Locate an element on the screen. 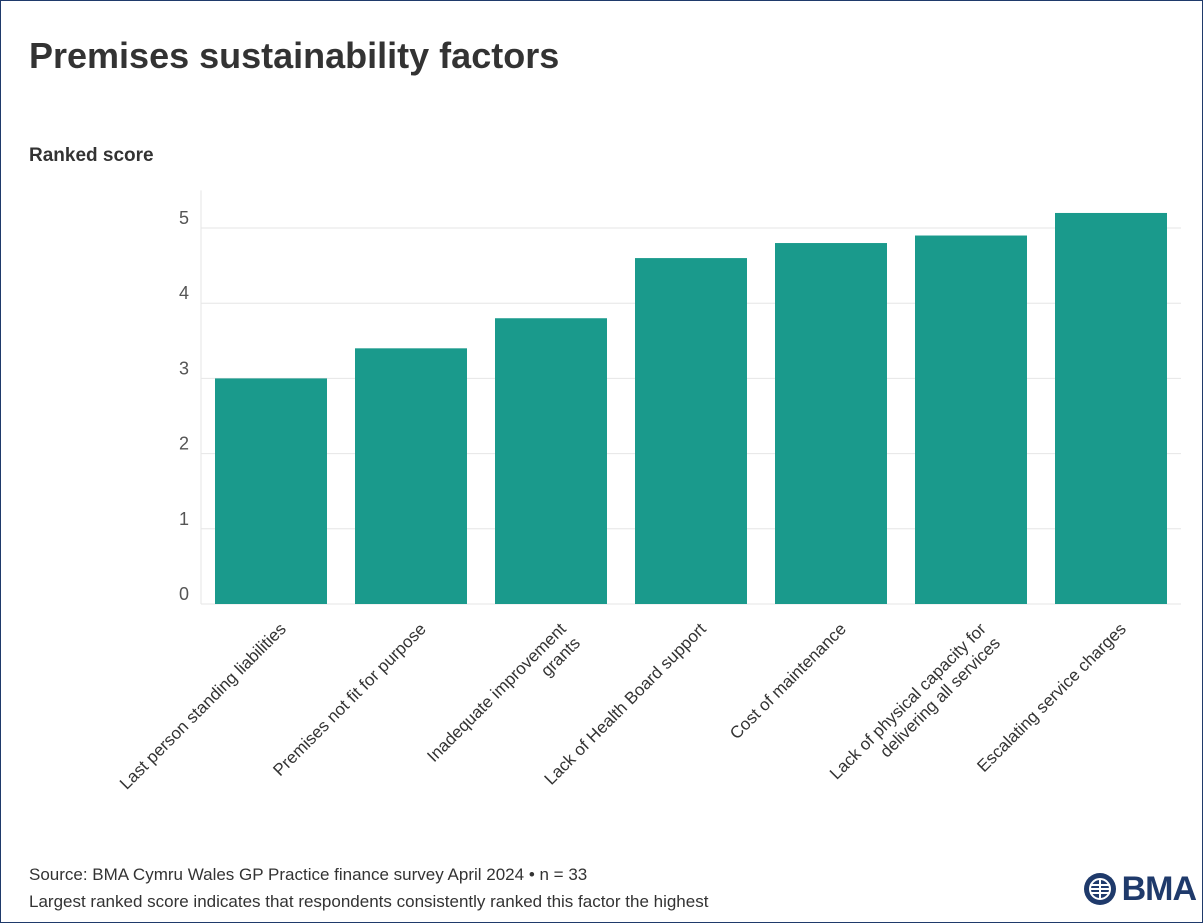  x-category-label: Premises not fit for purpose is located at coordinates (349, 699).